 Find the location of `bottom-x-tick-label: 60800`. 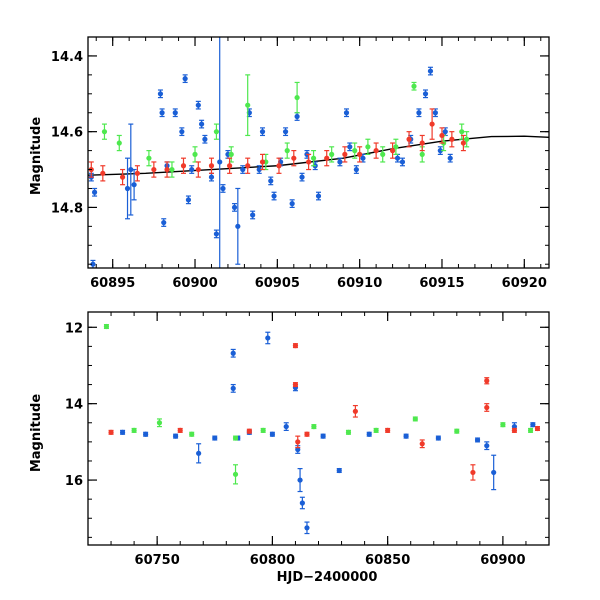

bottom-x-tick-label: 60800 is located at coordinates (272, 560).